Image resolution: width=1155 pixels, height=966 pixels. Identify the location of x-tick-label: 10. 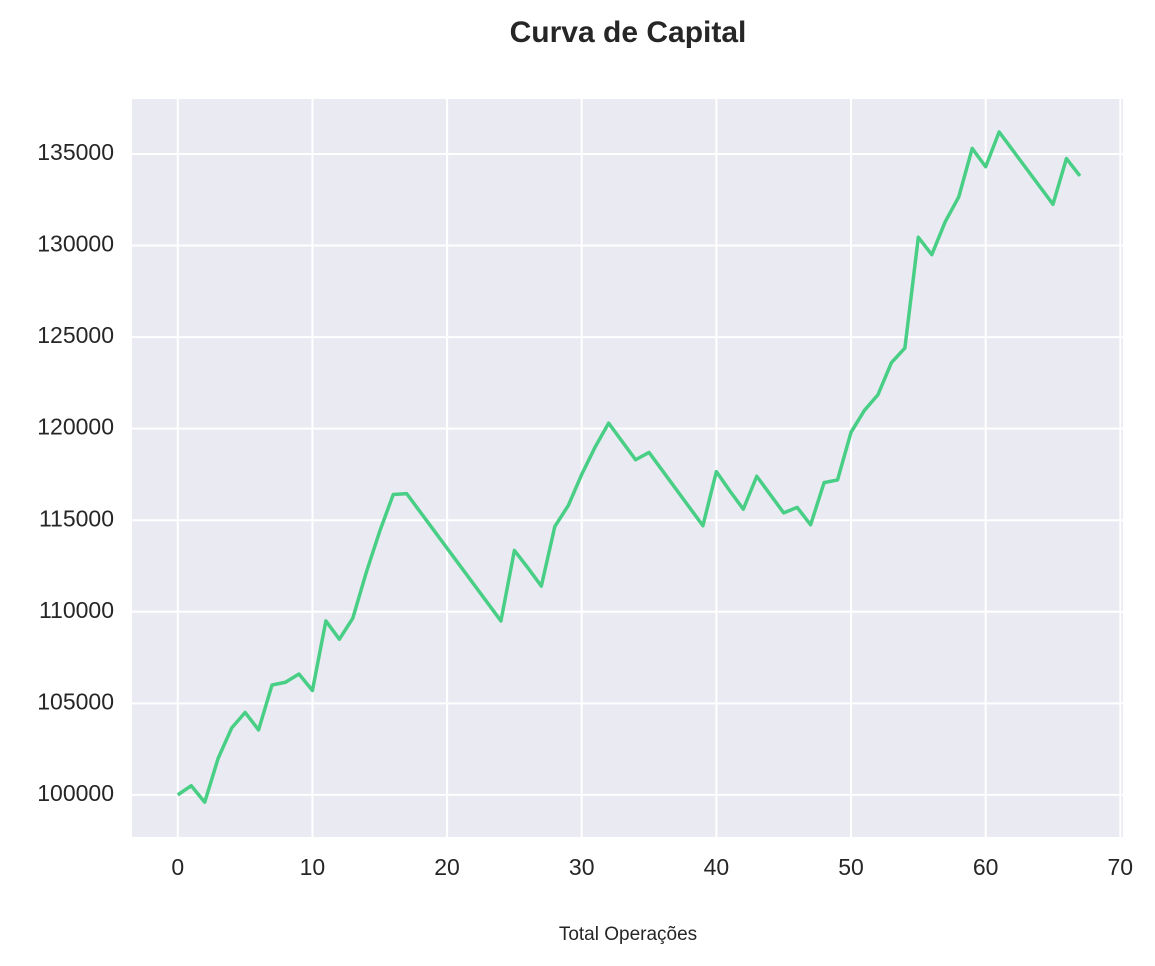
(313, 867).